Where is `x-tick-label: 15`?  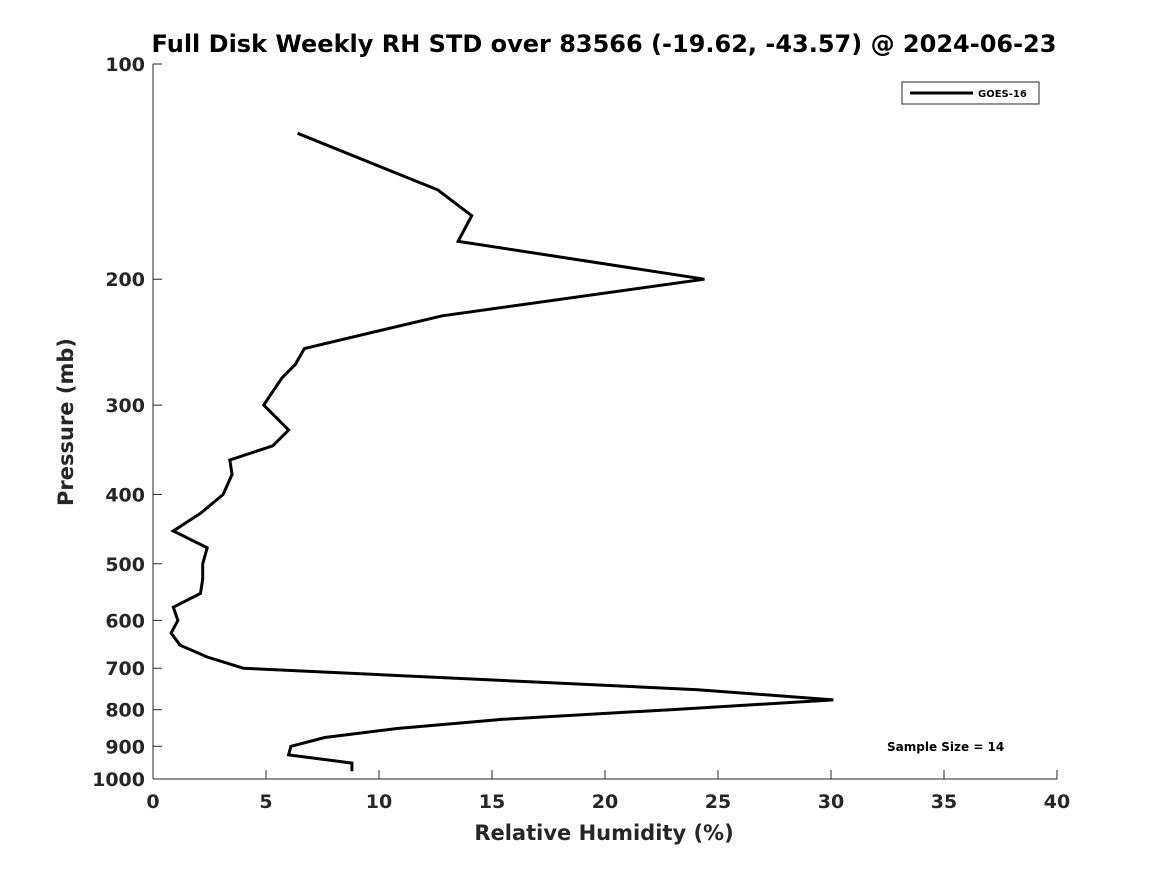 x-tick-label: 15 is located at coordinates (492, 802).